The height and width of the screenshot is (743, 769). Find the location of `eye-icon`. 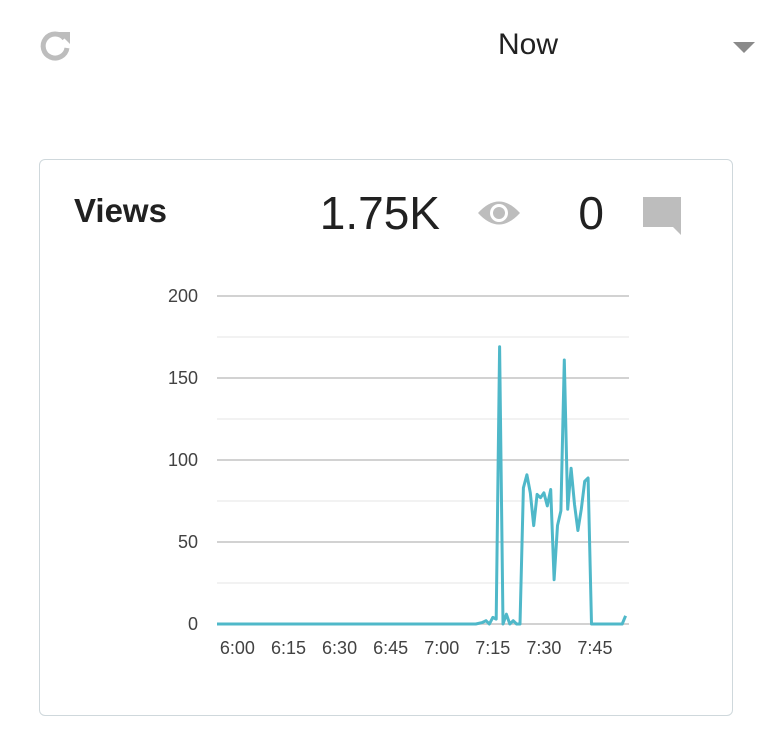

eye-icon is located at coordinates (499, 213).